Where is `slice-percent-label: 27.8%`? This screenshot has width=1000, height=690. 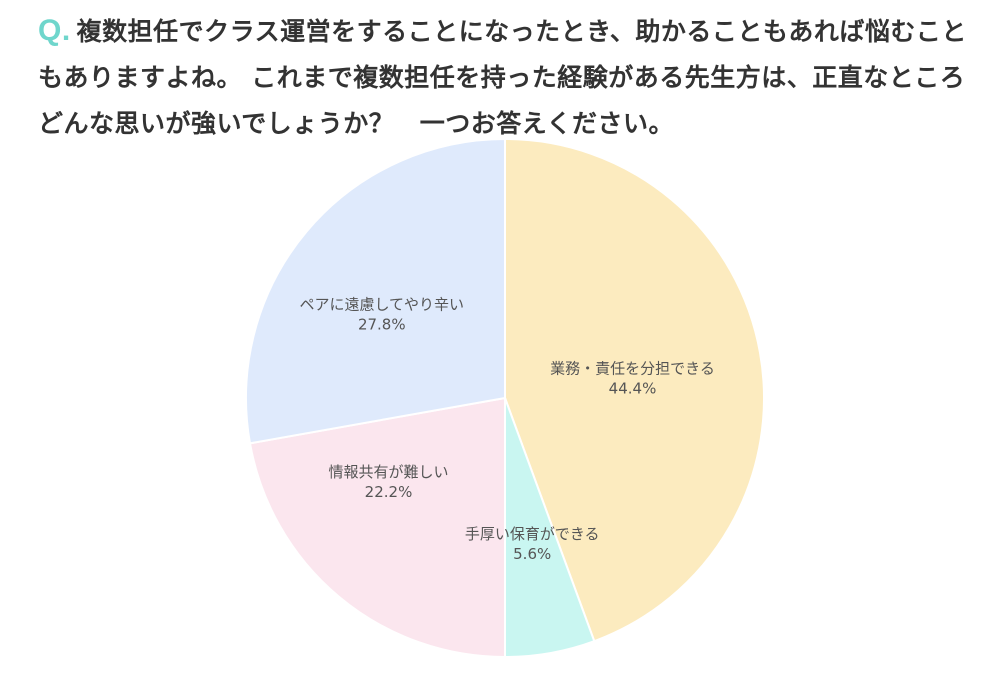 slice-percent-label: 27.8% is located at coordinates (382, 325).